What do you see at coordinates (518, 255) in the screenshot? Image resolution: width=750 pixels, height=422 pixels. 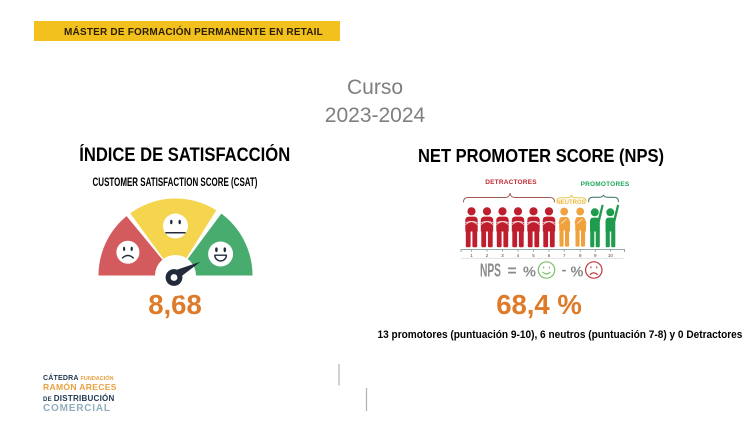 I see `svg-text: 4` at bounding box center [518, 255].